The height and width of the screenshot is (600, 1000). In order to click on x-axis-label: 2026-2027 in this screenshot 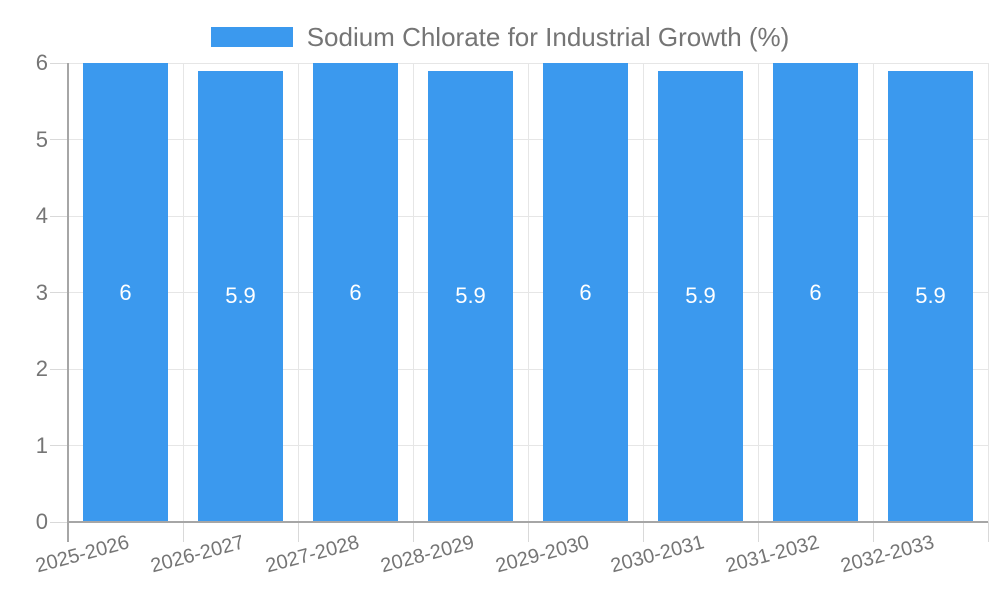, I will do `click(197, 554)`.